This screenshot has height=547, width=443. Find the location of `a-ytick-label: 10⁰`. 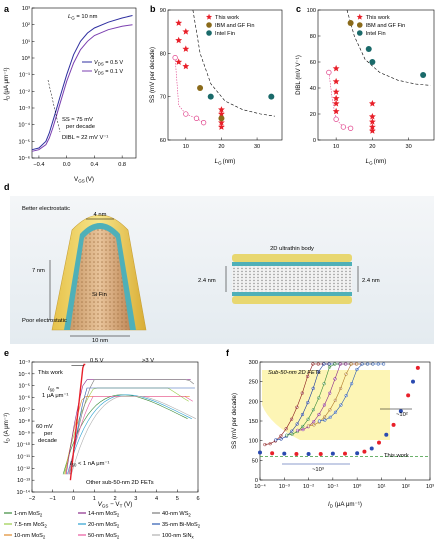

a-ytick-label: 10⁰ is located at coordinates (26, 58).